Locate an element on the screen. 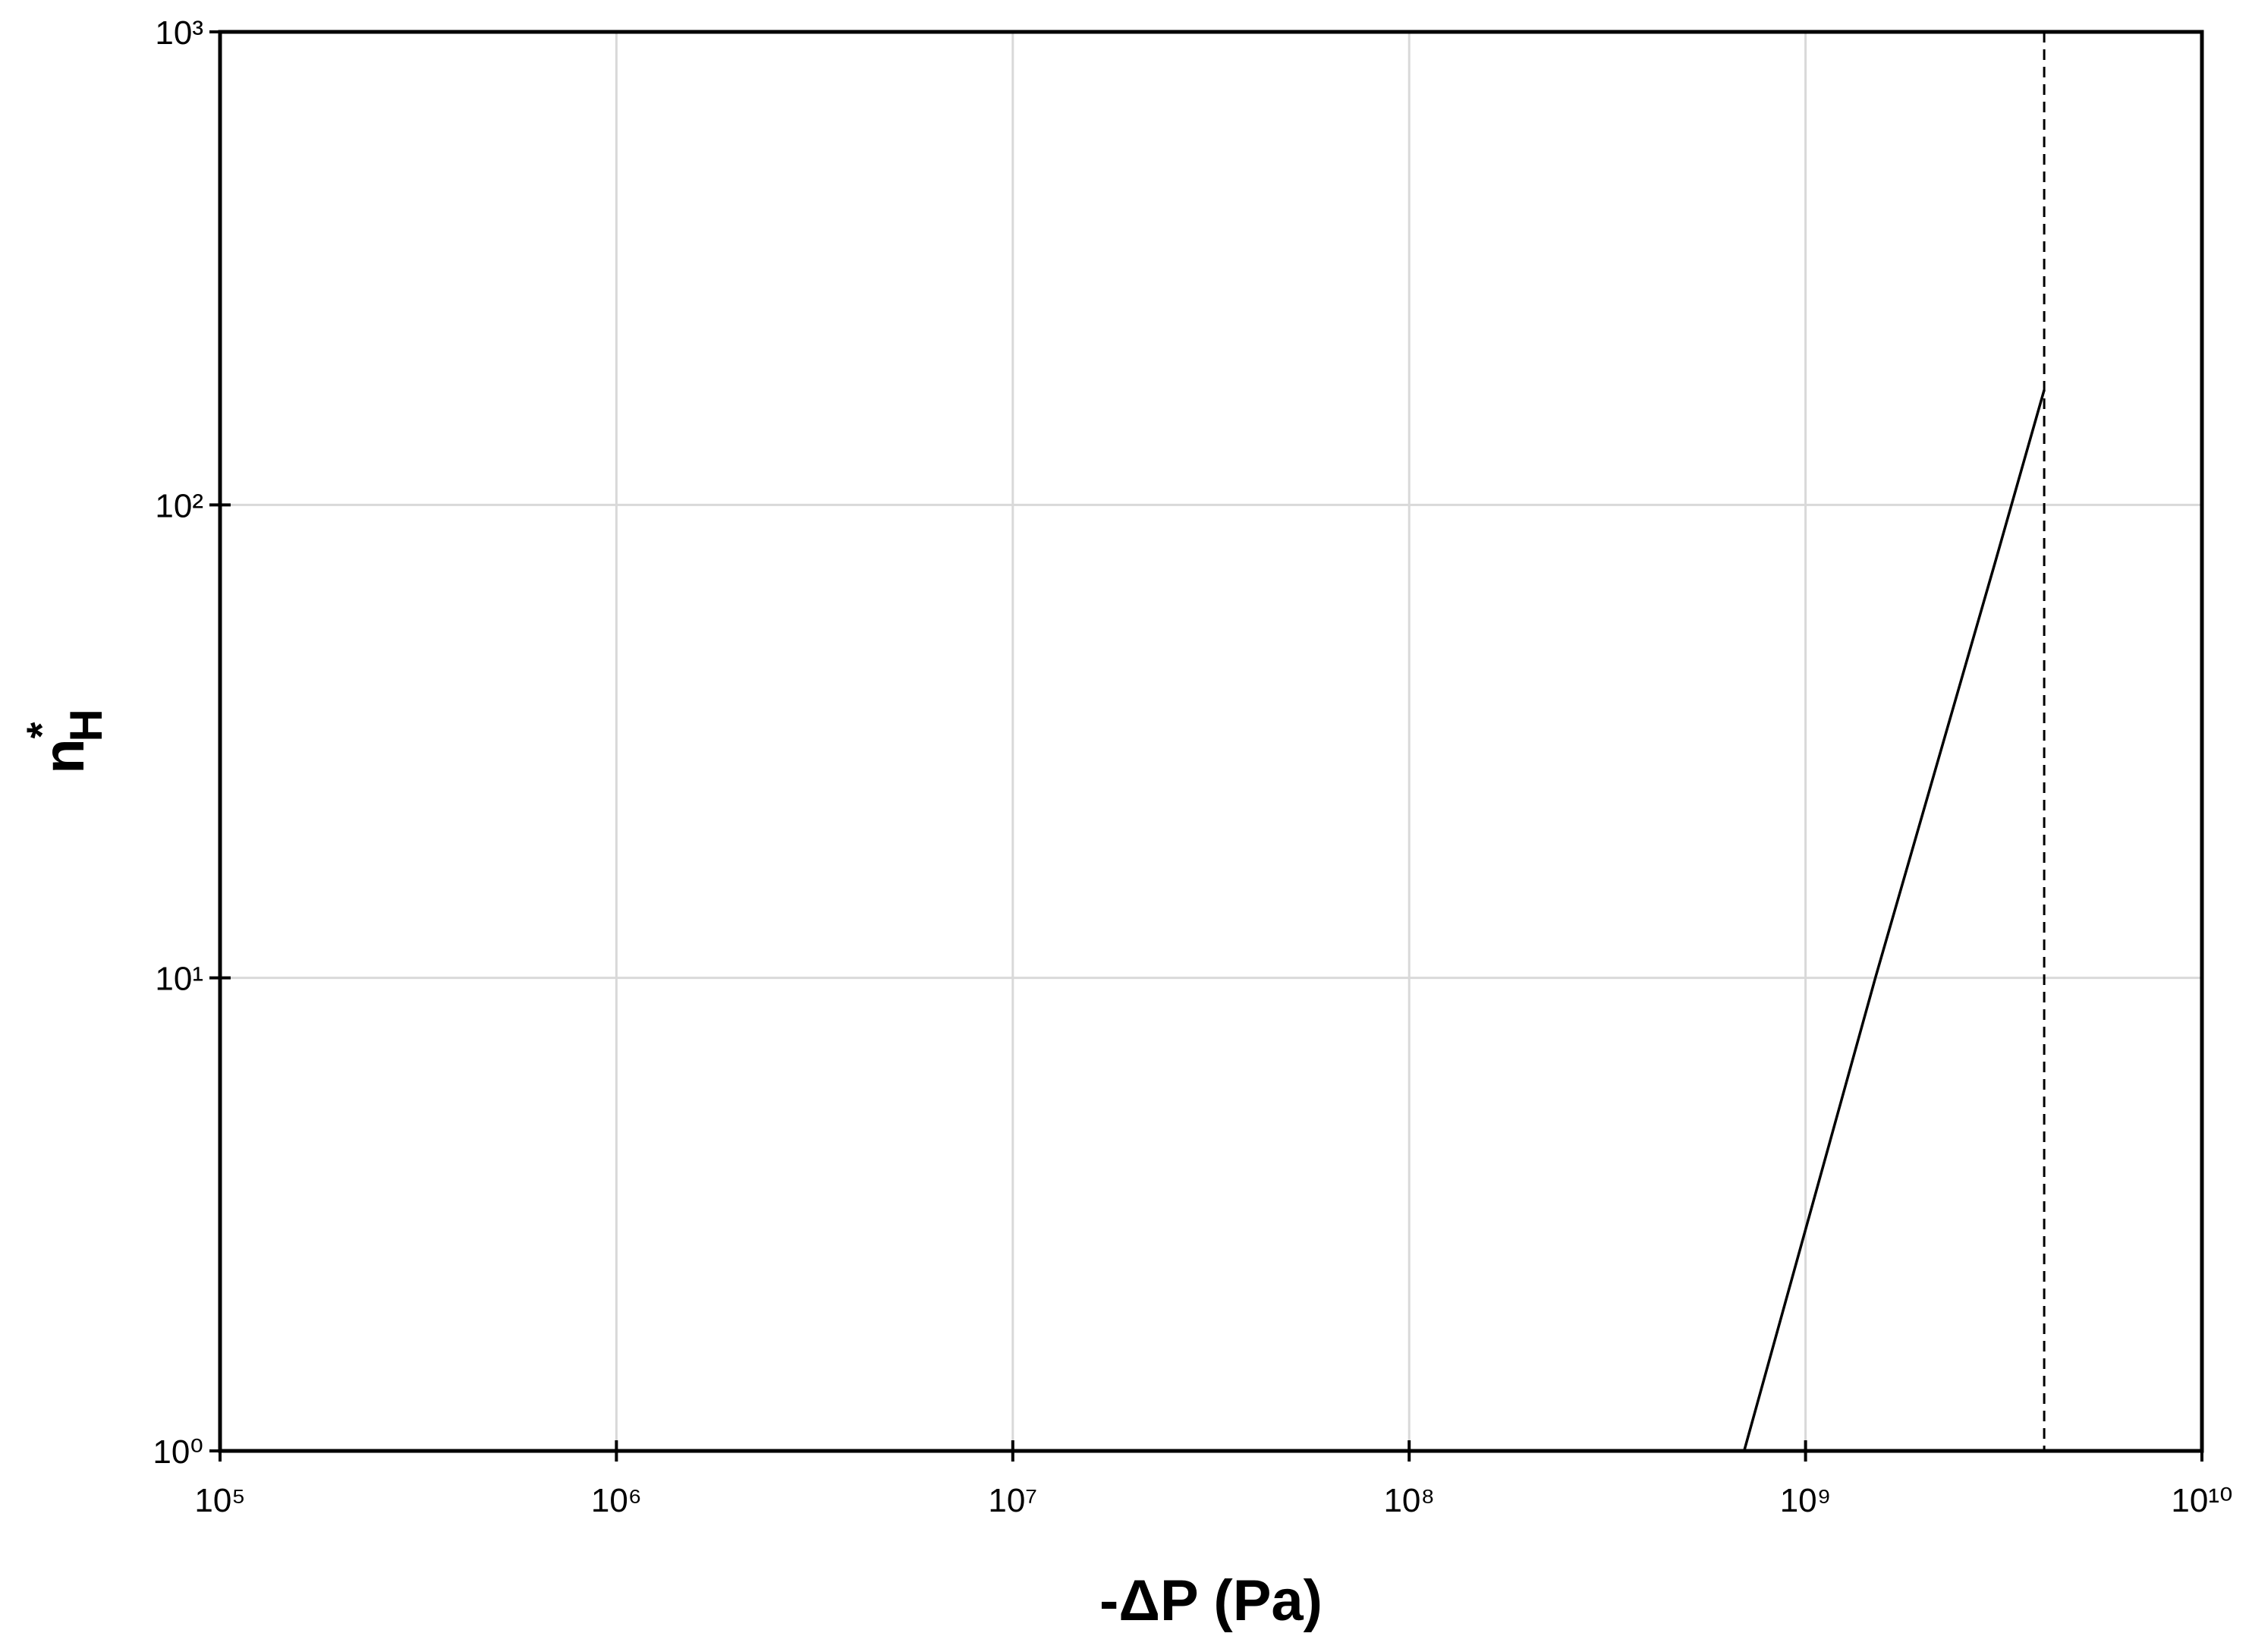  x-tick-label: 10⁷ is located at coordinates (1012, 1500).